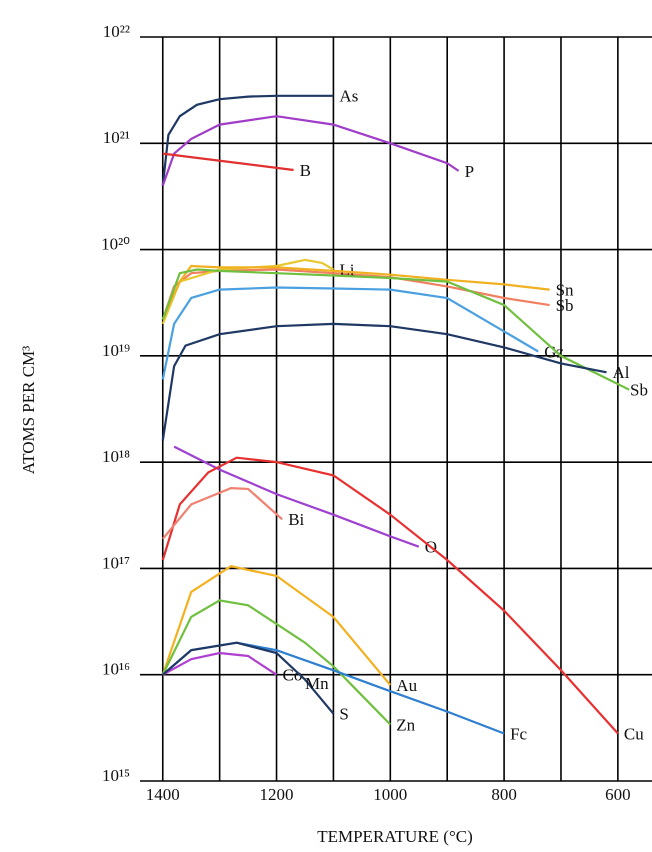 Image resolution: width=652 pixels, height=852 pixels. Describe the element at coordinates (116, 775) in the screenshot. I see `y-tick-label: 10¹⁵` at that location.